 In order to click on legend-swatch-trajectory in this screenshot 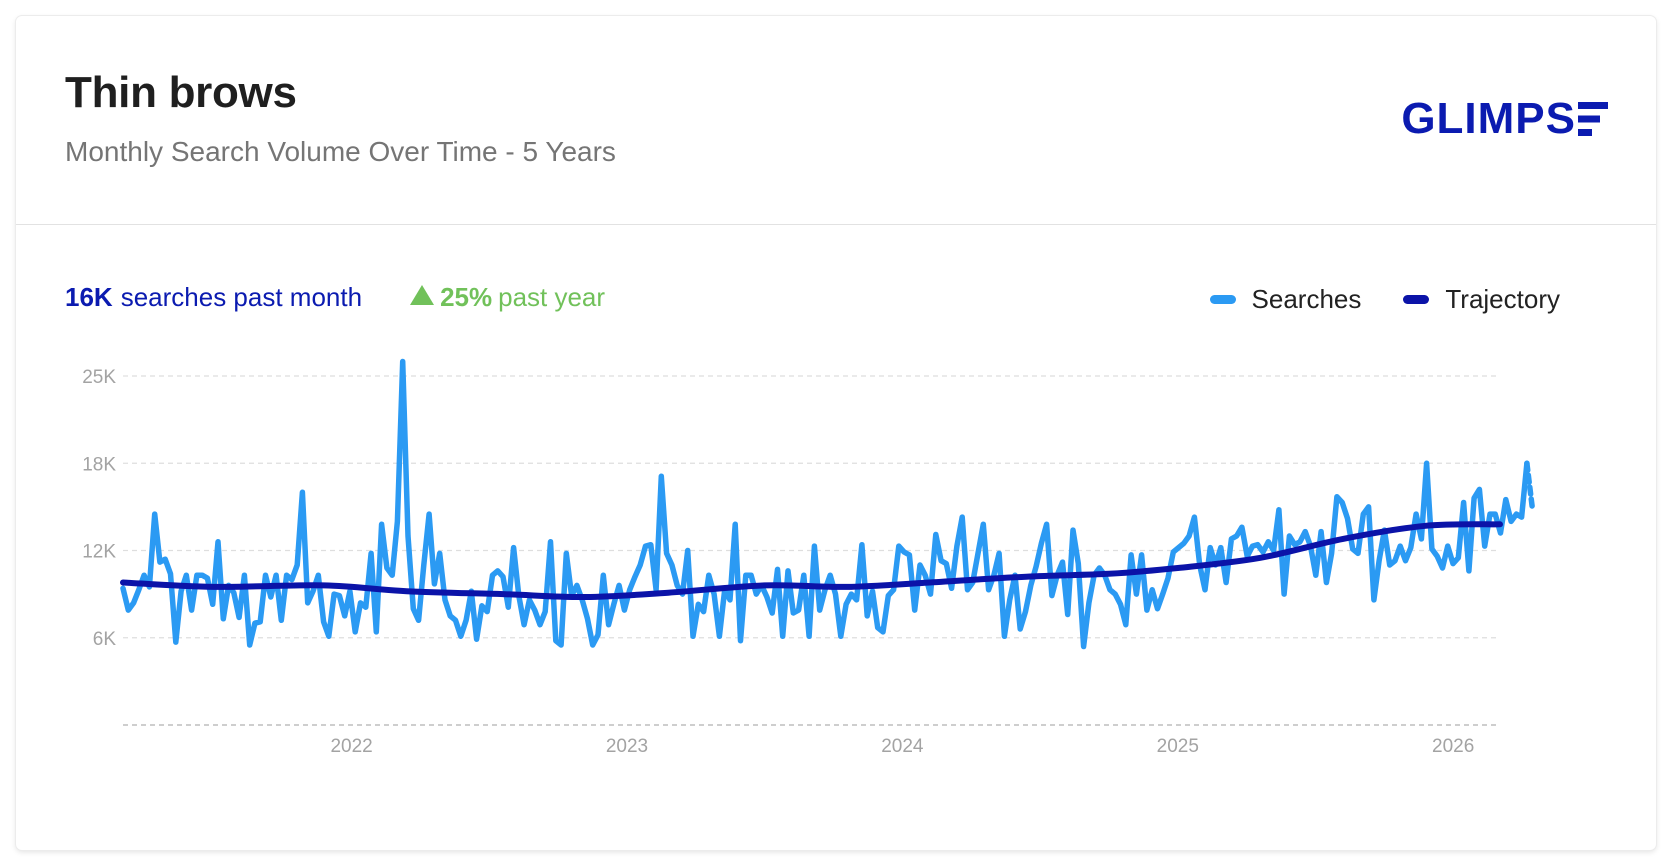, I will do `click(1416, 299)`.